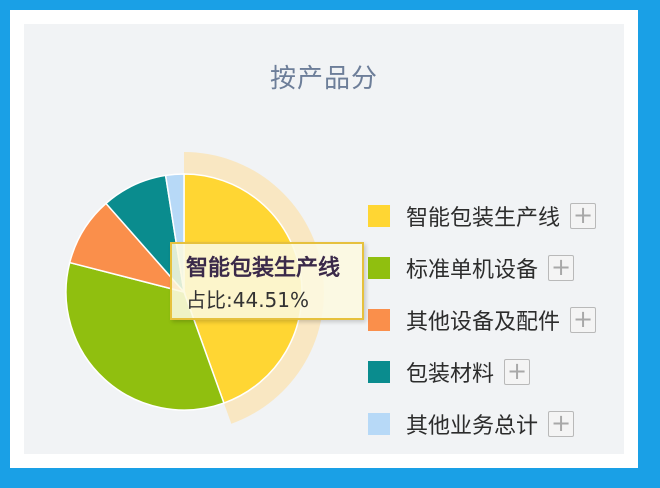  I want to click on legend-label: 包装材料, so click(450, 374).